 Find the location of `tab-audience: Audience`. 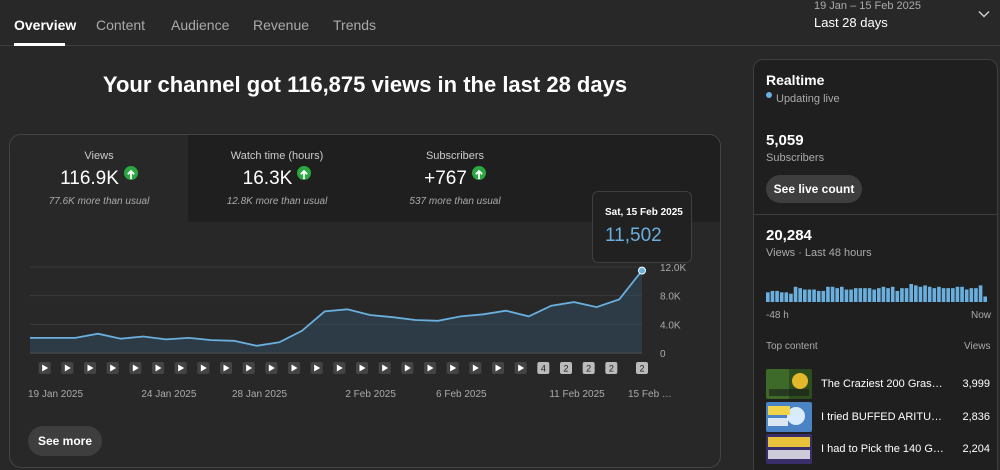

tab-audience: Audience is located at coordinates (200, 25).